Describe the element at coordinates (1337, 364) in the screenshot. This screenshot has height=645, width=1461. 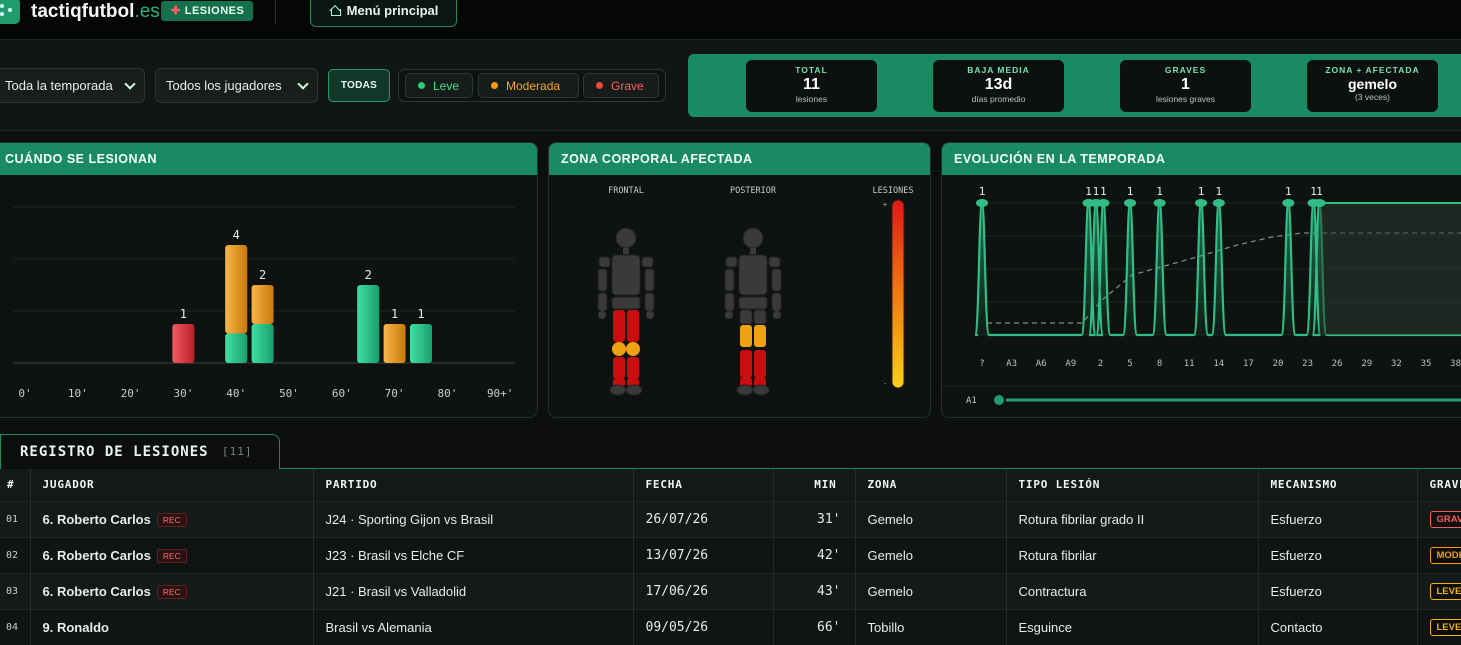
I see `x-tick-label: 26` at that location.